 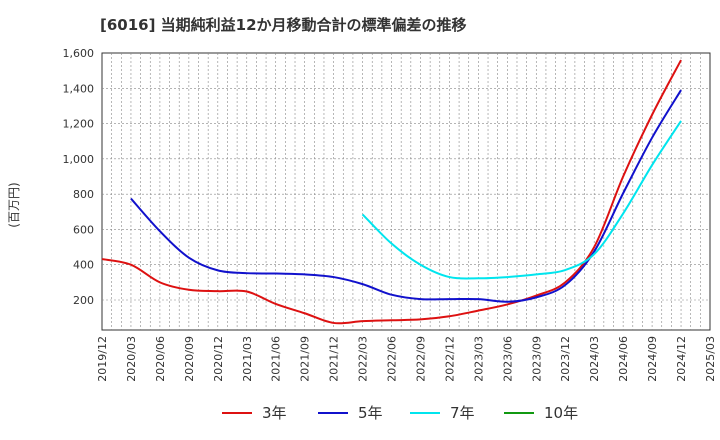 What do you see at coordinates (247, 359) in the screenshot?
I see `x-tick-label: 2021/03` at bounding box center [247, 359].